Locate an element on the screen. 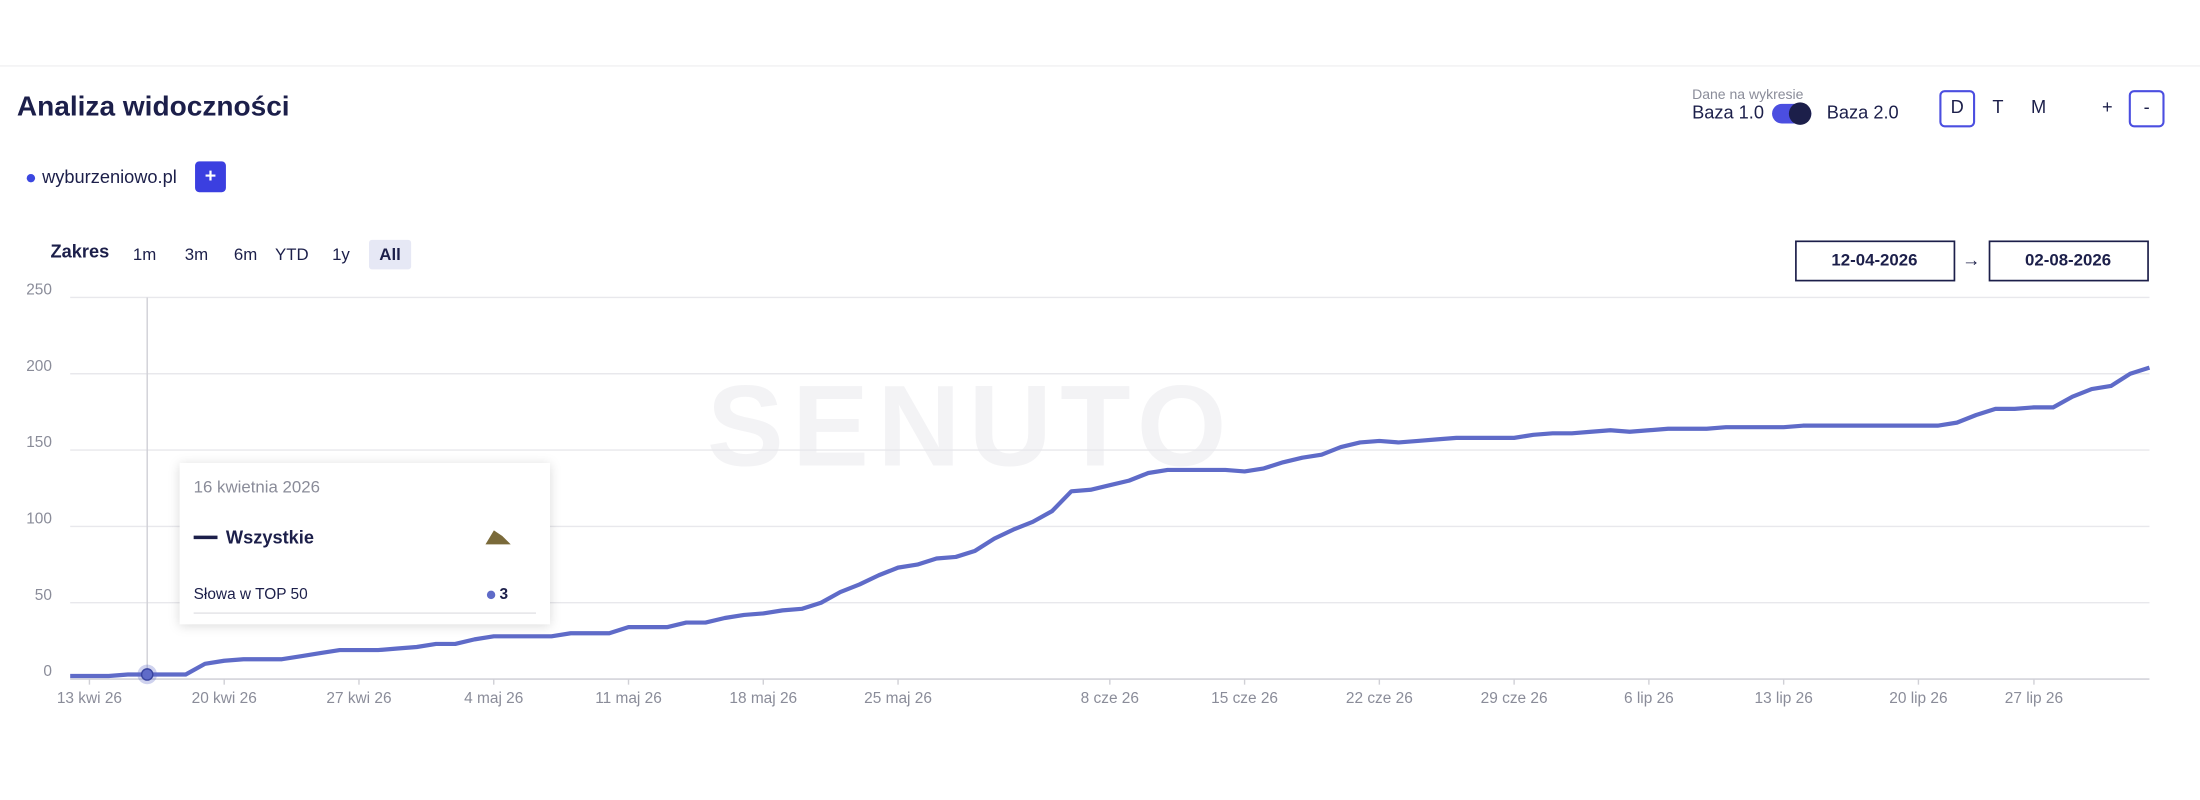 Image resolution: width=2200 pixels, height=800 pixels. hover-point is located at coordinates (147, 674).